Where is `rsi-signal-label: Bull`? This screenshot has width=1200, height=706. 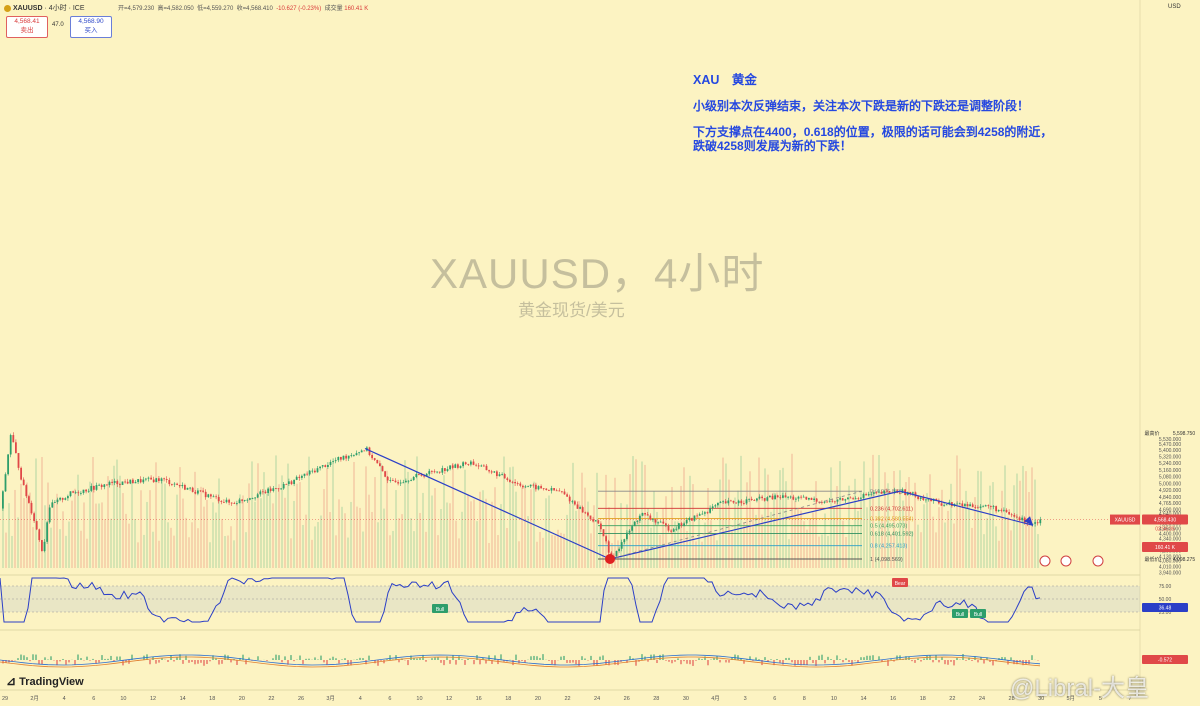
rsi-signal-label: Bull is located at coordinates (440, 610).